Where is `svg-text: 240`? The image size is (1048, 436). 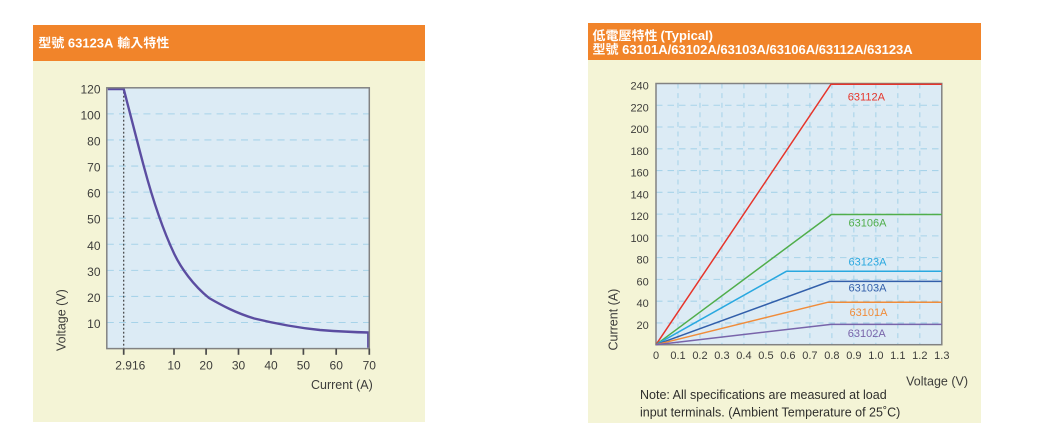 svg-text: 240 is located at coordinates (639, 87).